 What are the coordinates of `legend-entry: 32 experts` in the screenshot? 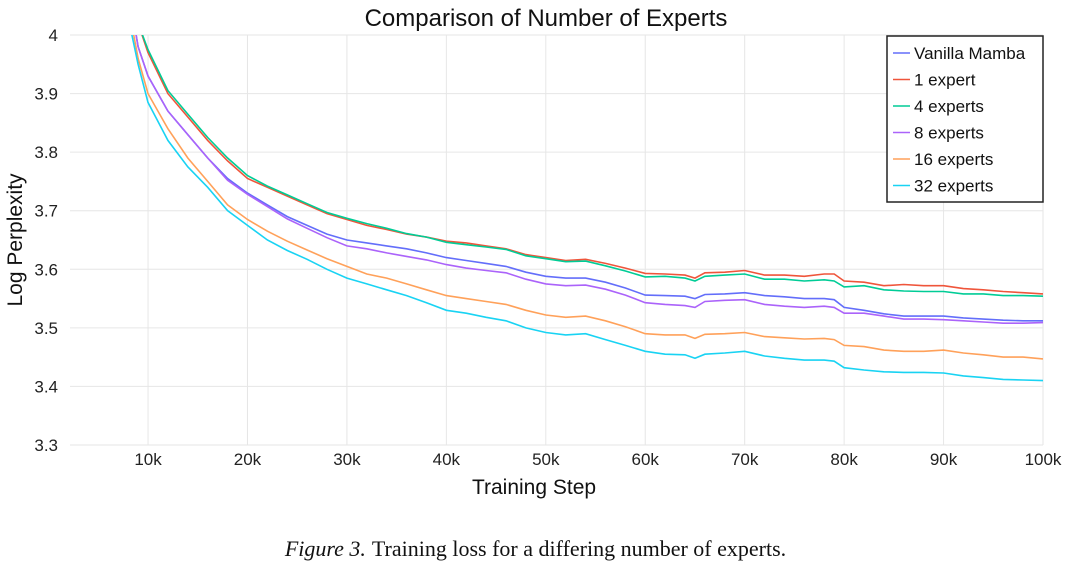 It's located at (953, 186).